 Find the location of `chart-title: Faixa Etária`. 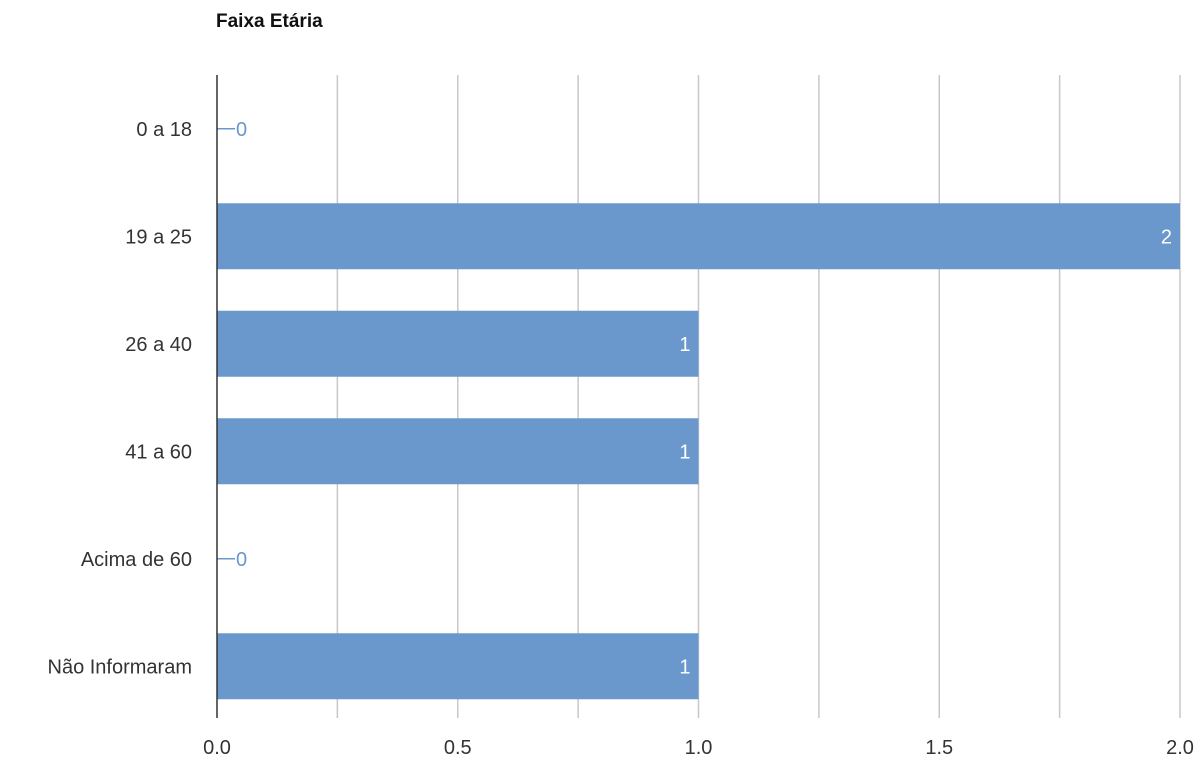

chart-title: Faixa Etária is located at coordinates (269, 21).